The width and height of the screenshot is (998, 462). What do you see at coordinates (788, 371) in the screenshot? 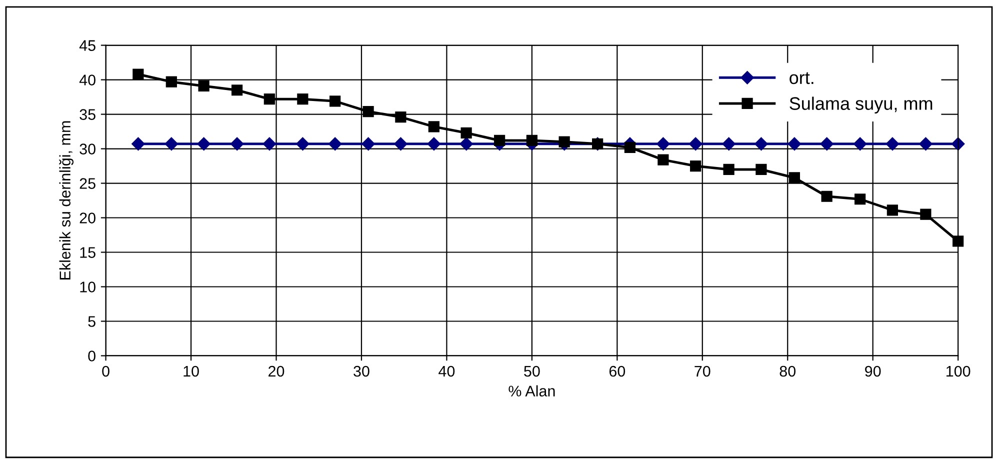
I see `x-tick-label: 80` at bounding box center [788, 371].